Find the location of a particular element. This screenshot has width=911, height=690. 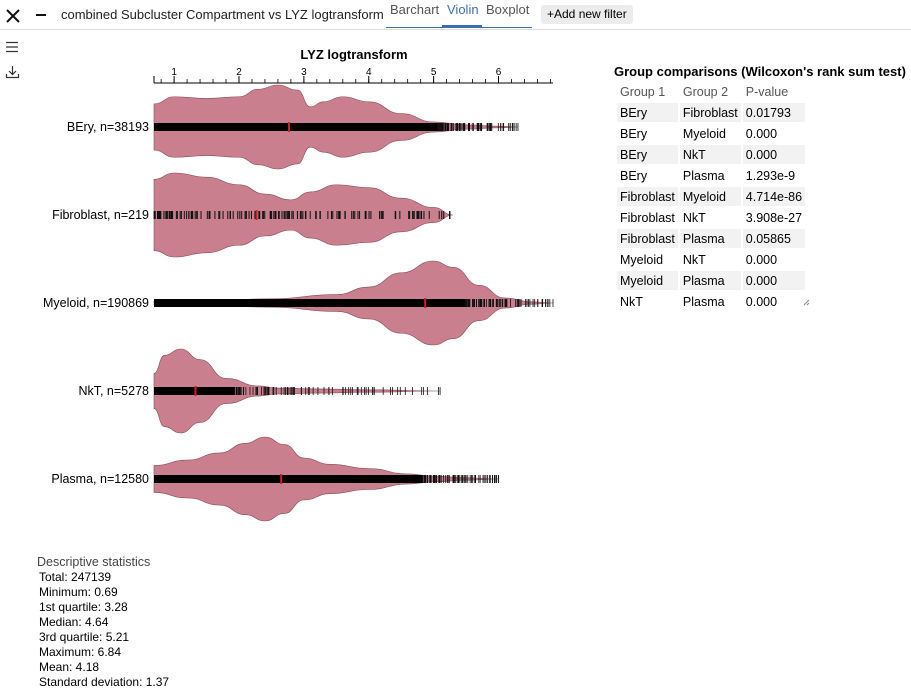

cell-pvalue: 0.05865 is located at coordinates (774, 238).